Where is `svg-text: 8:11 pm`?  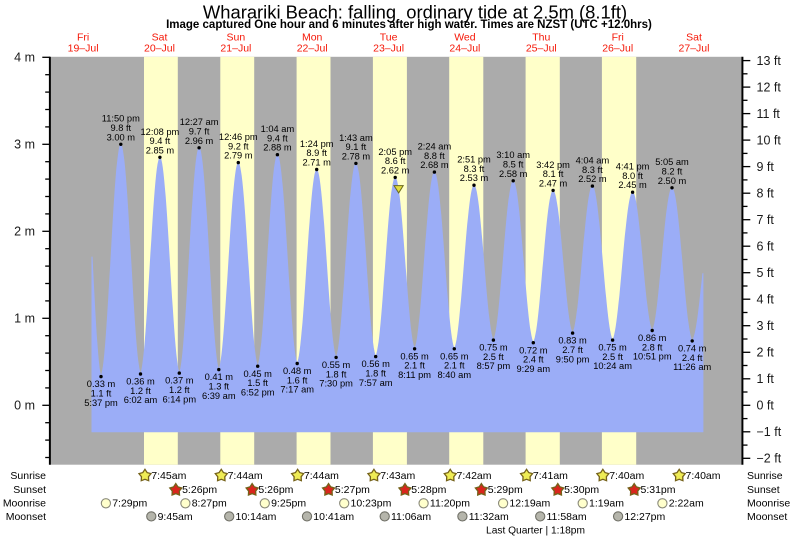 svg-text: 8:11 pm is located at coordinates (414, 375).